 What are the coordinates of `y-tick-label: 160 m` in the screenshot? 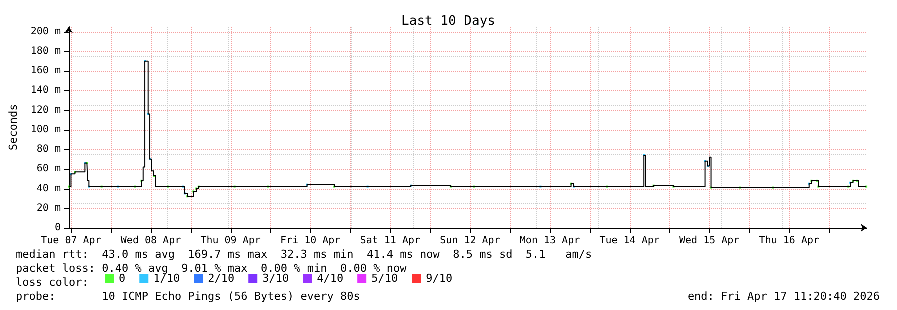 It's located at (45, 71).